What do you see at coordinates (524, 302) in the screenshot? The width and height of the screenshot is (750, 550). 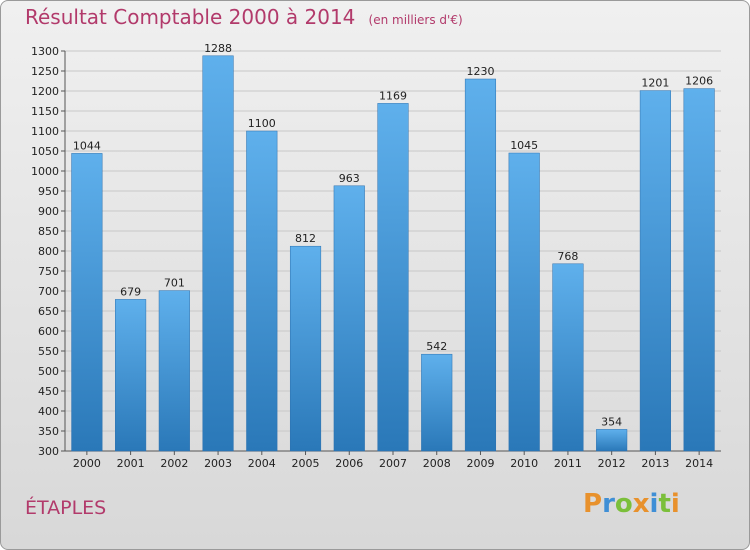 I see `bar-2010` at bounding box center [524, 302].